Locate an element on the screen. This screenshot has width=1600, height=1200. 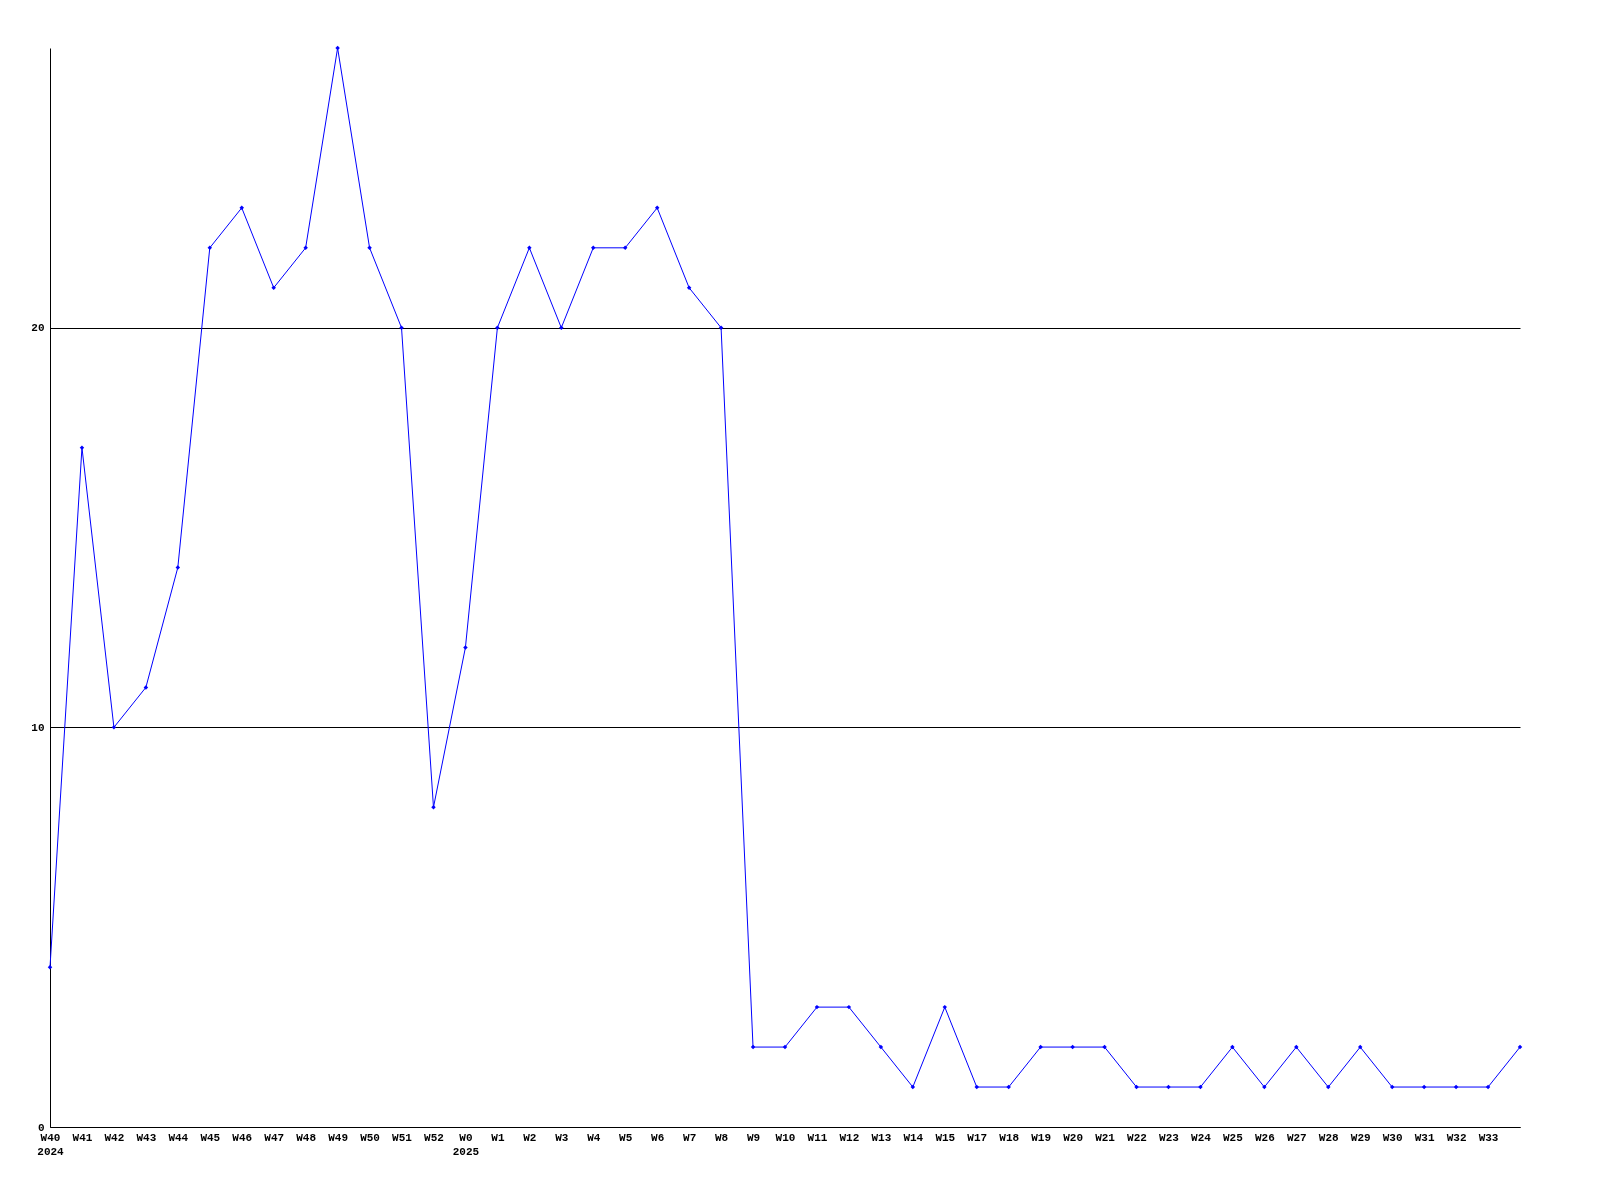
x-tick-label: W44 is located at coordinates (178, 1137).